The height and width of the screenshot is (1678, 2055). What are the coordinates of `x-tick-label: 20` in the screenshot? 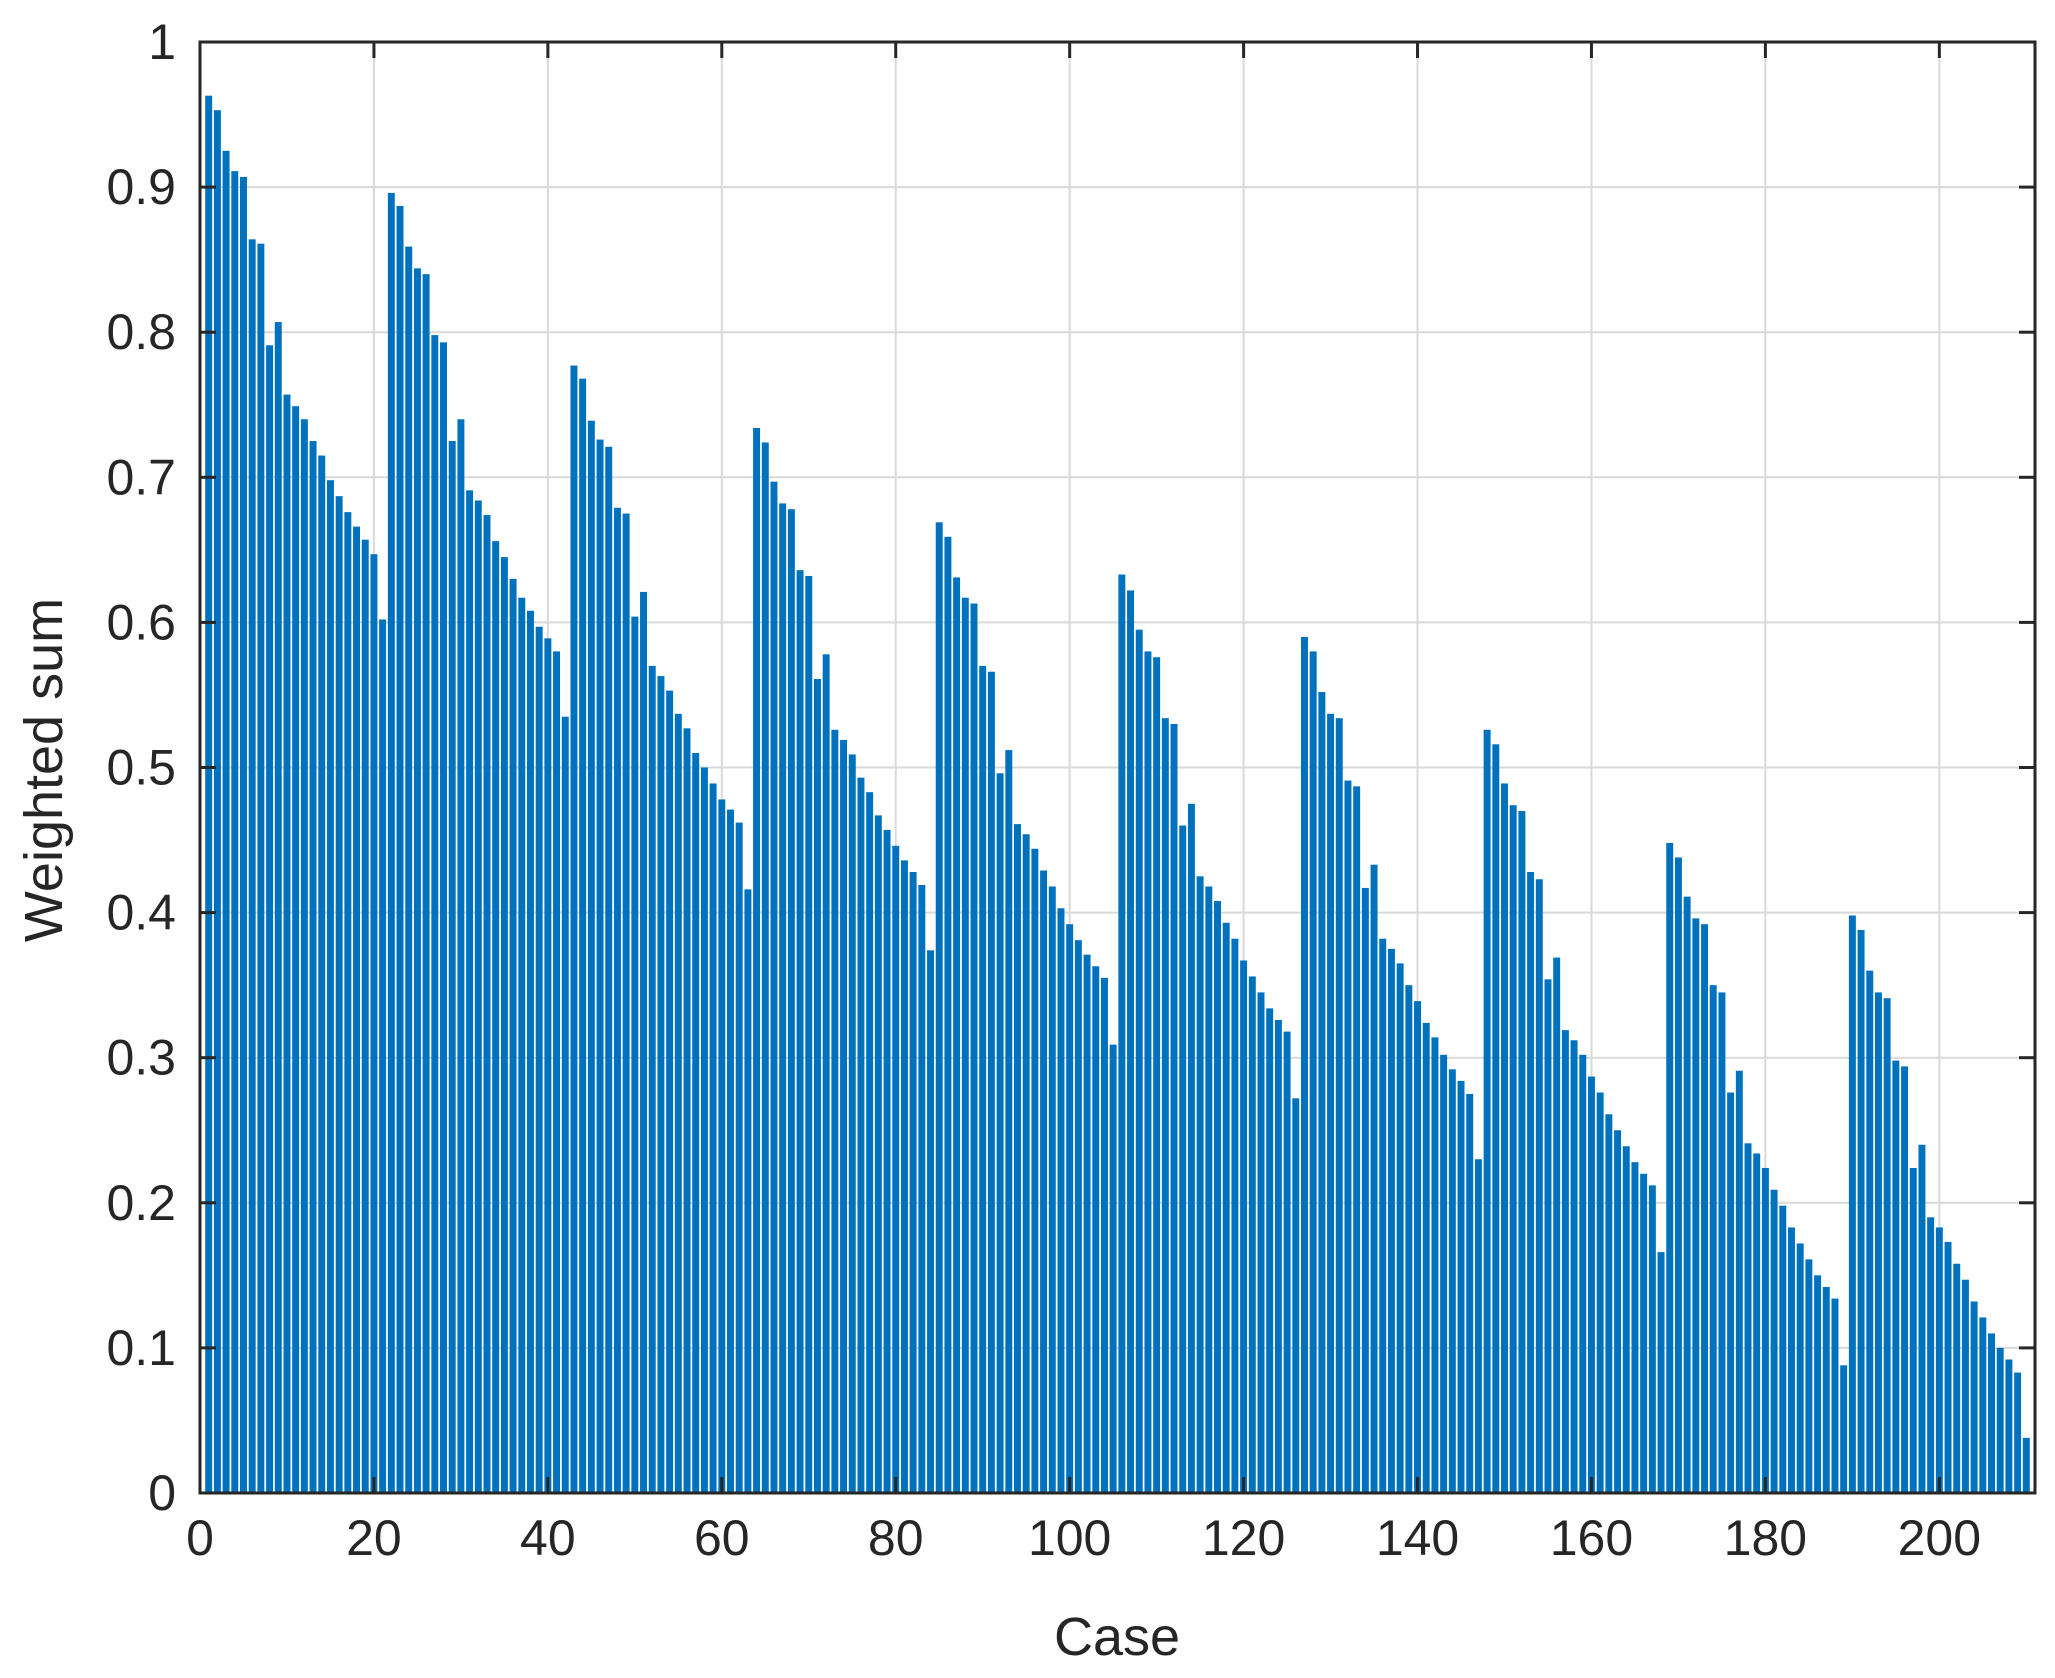 It's located at (374, 1538).